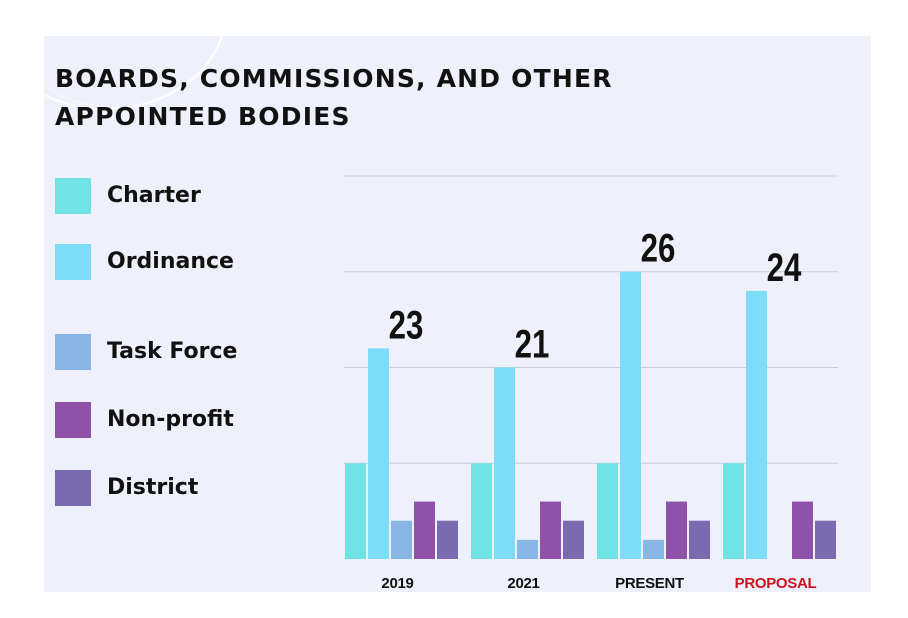  What do you see at coordinates (397, 583) in the screenshot?
I see `x-tick-label-2019: 2019` at bounding box center [397, 583].